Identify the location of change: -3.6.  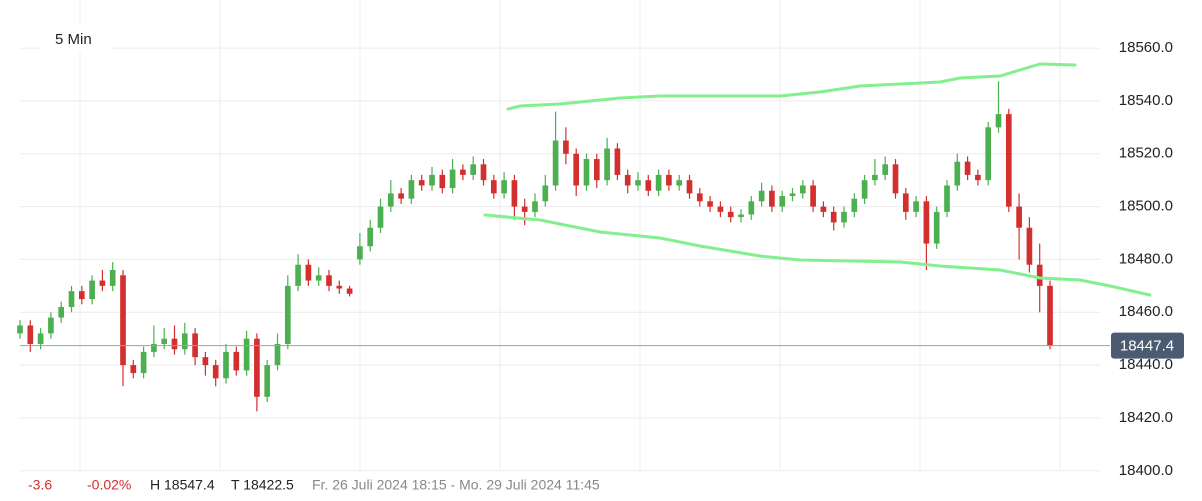
(40, 485).